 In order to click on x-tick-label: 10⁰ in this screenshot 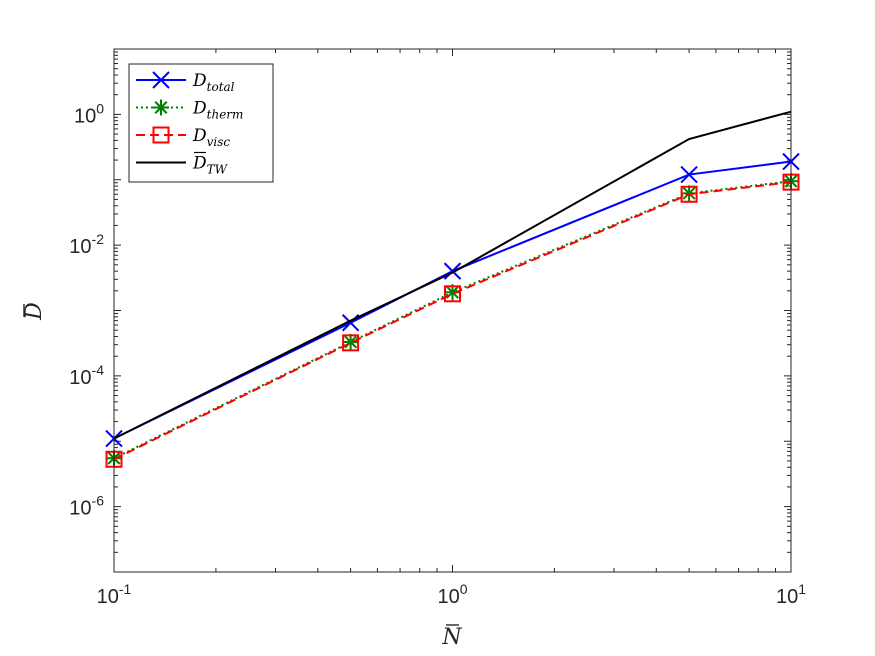, I will do `click(452, 594)`.